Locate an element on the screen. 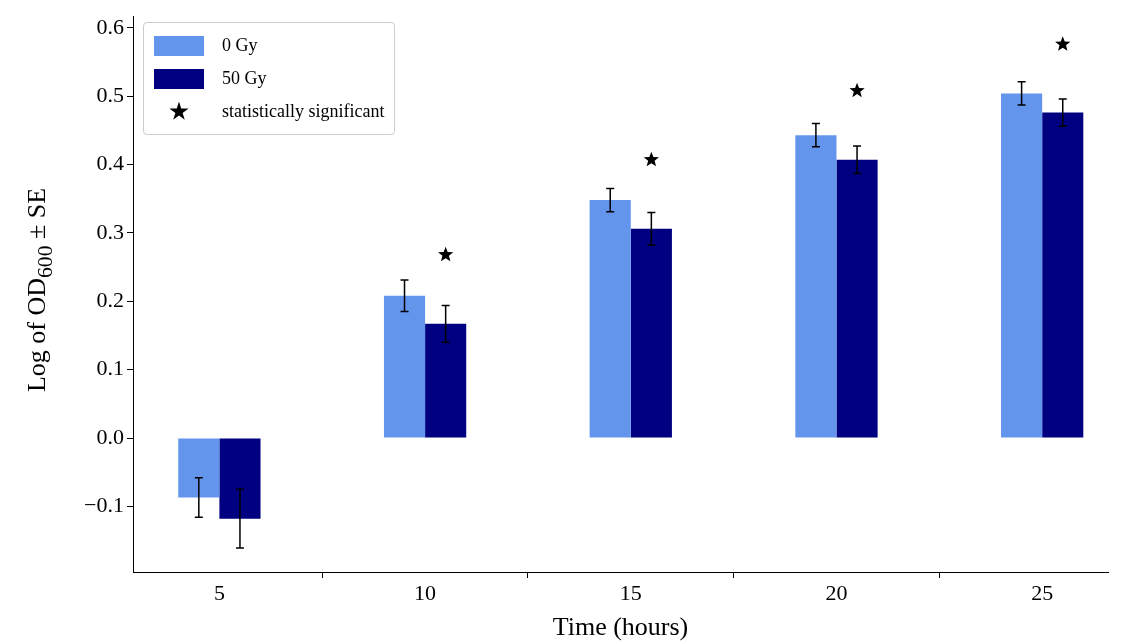 This screenshot has height=644, width=1124. x-tick-label: 5 is located at coordinates (219, 592).